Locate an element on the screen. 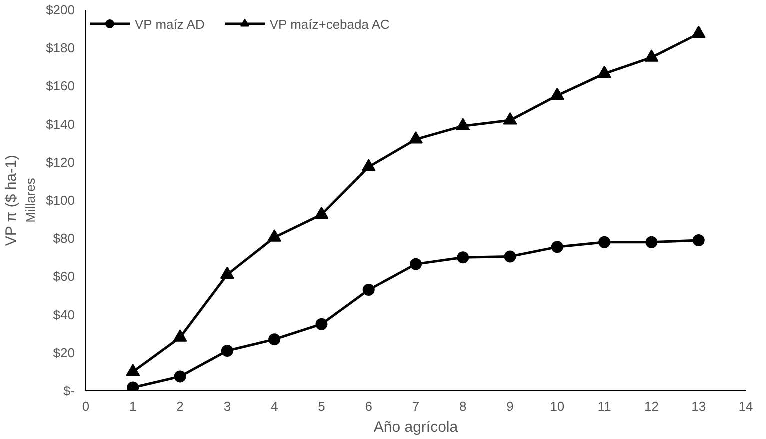 This screenshot has height=439, width=766. x-tick-label: 6 is located at coordinates (368, 406).